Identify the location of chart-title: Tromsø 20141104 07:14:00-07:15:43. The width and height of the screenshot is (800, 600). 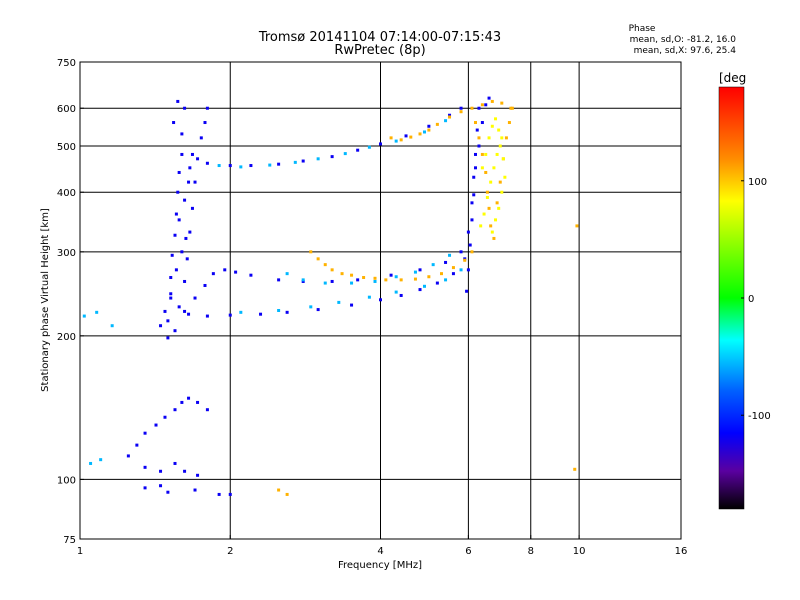
(379, 37).